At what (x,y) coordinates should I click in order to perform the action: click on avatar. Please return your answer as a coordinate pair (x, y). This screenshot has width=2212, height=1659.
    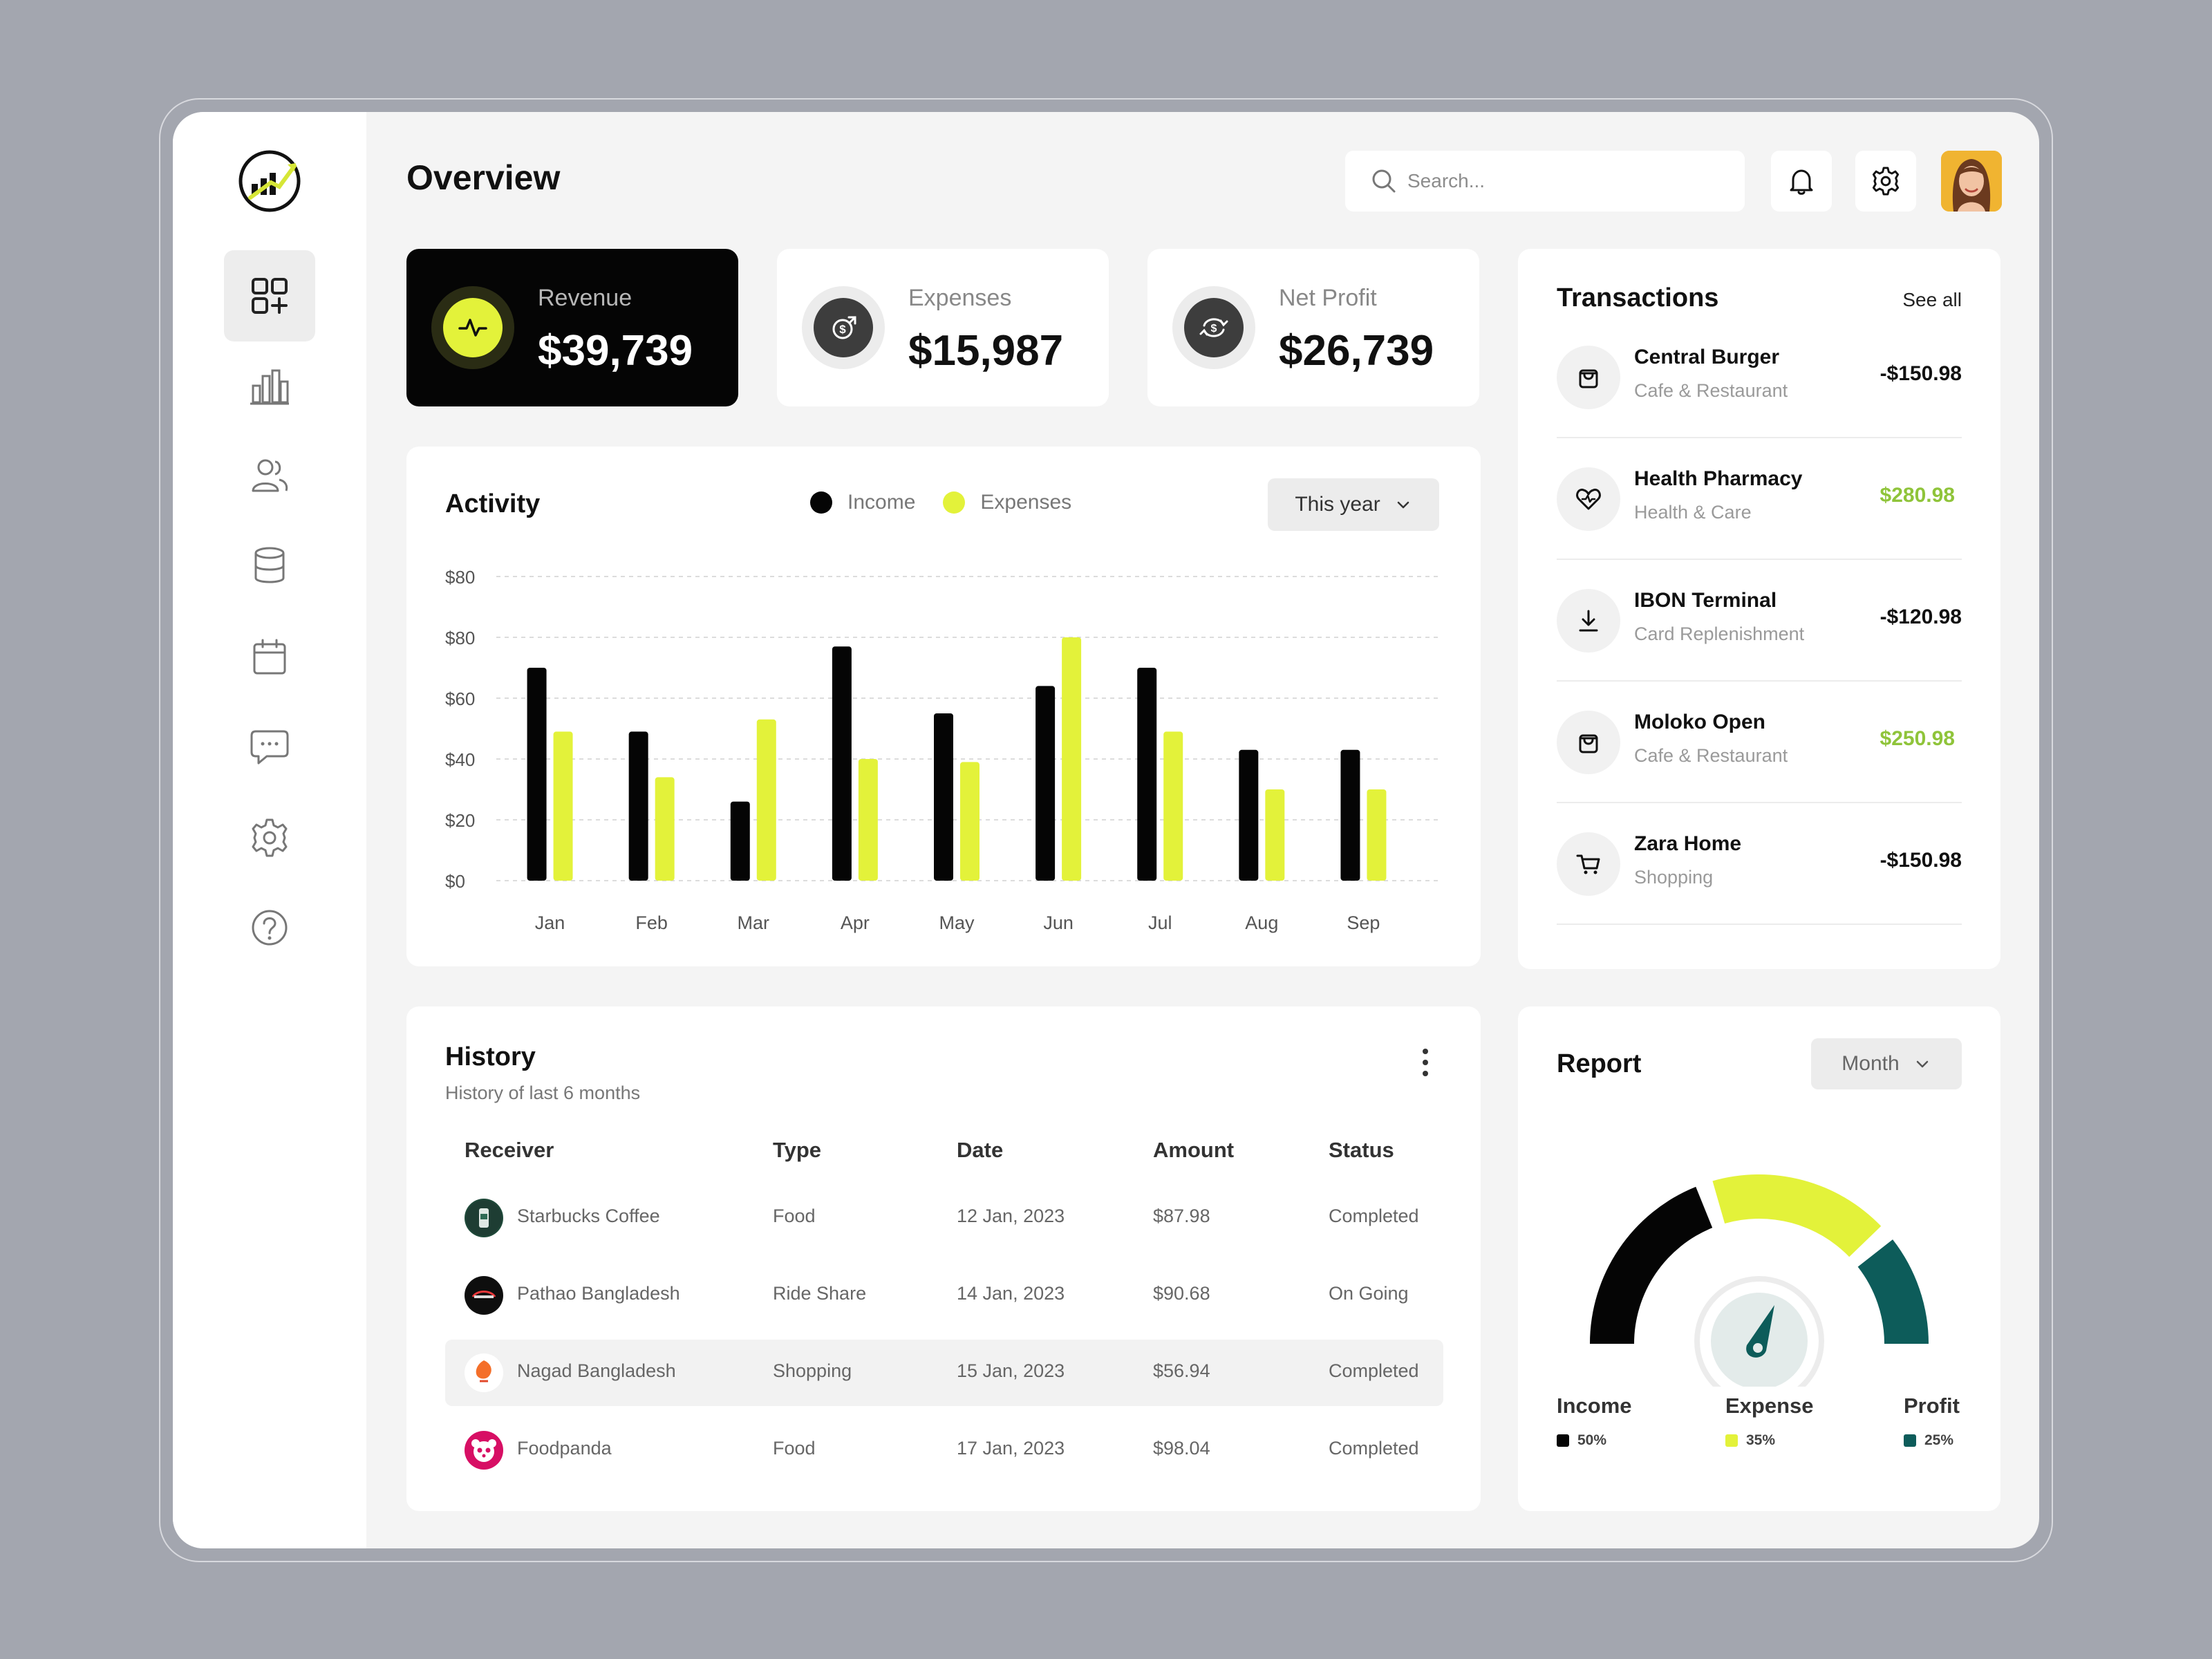
    Looking at the image, I should click on (1971, 181).